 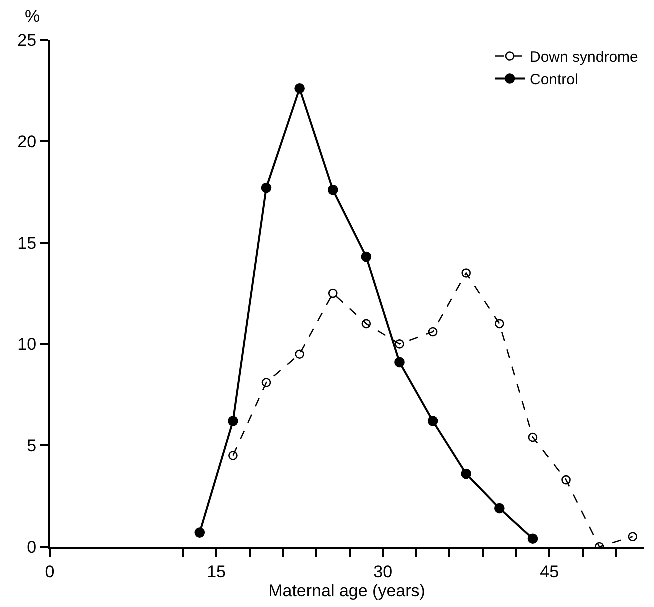 I want to click on x-tick-label: 45, so click(x=550, y=572).